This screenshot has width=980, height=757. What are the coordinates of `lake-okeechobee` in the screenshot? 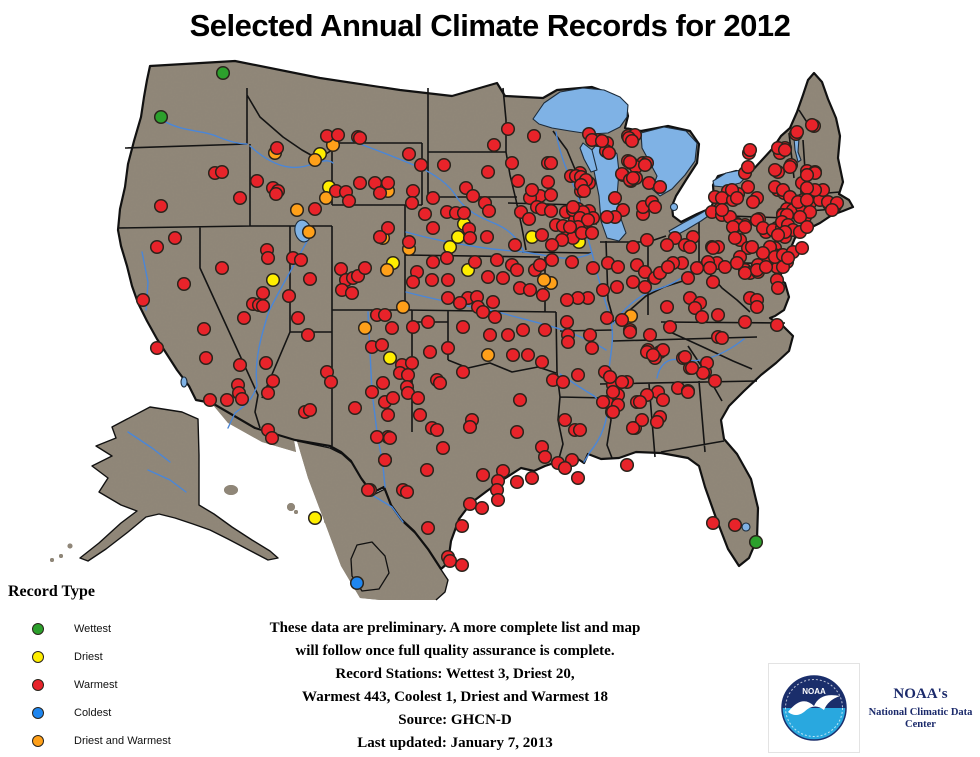 It's located at (746, 527).